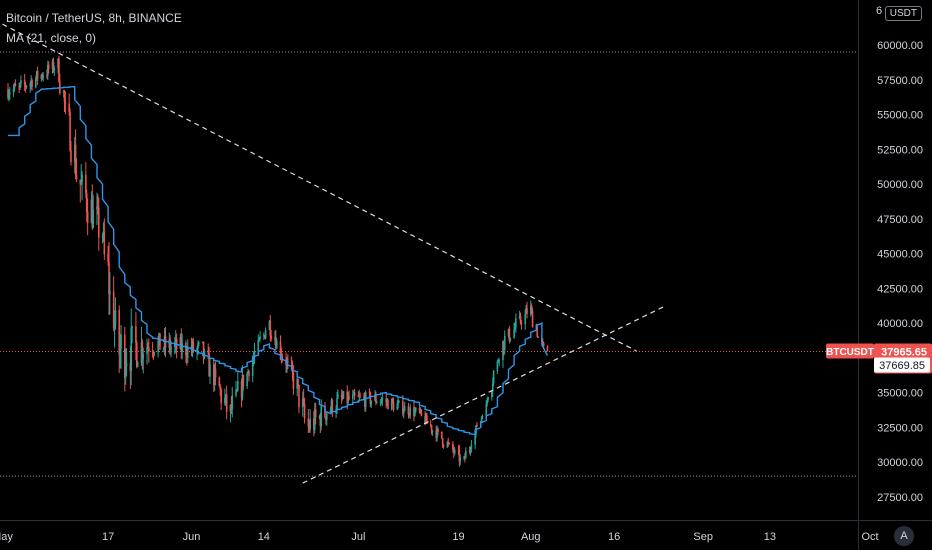 This screenshot has height=550, width=932. What do you see at coordinates (458, 537) in the screenshot?
I see `time-tick-label-5: 19` at bounding box center [458, 537].